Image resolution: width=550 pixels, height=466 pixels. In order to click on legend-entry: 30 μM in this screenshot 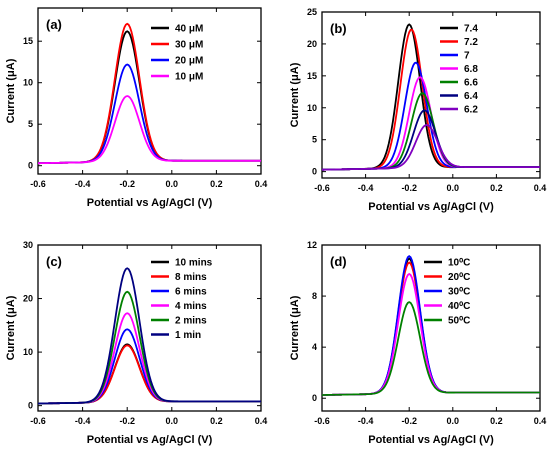, I will do `click(189, 45)`.